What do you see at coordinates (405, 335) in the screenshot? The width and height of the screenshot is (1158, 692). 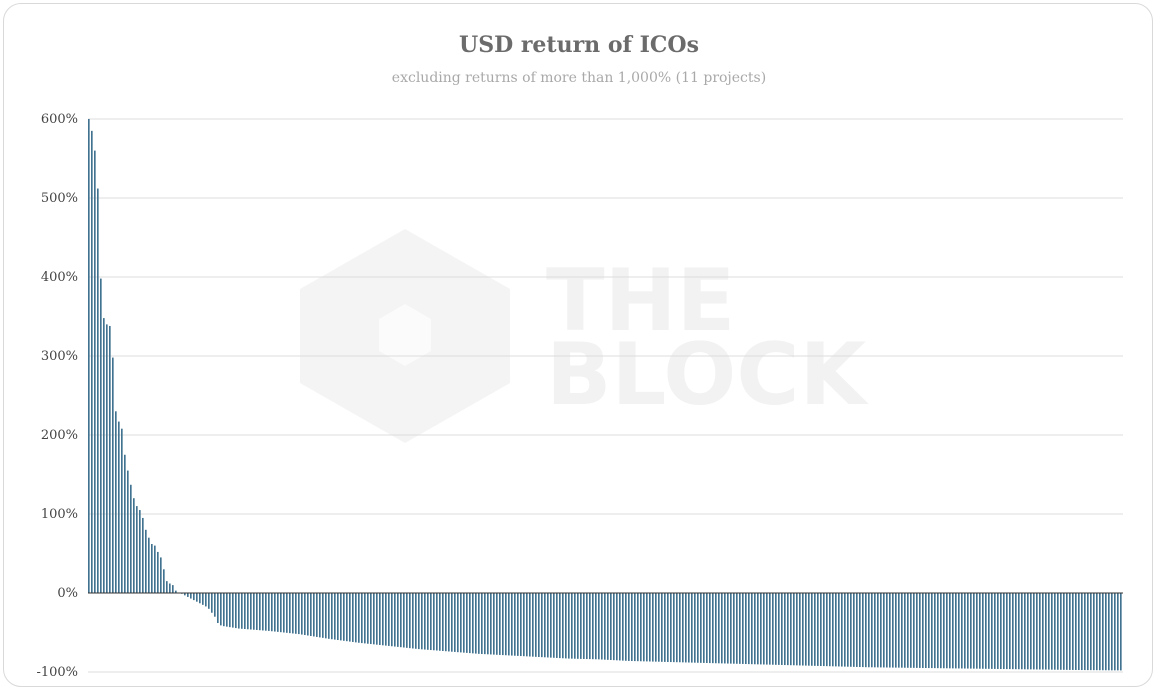 I see `watermark-cube-inner` at bounding box center [405, 335].